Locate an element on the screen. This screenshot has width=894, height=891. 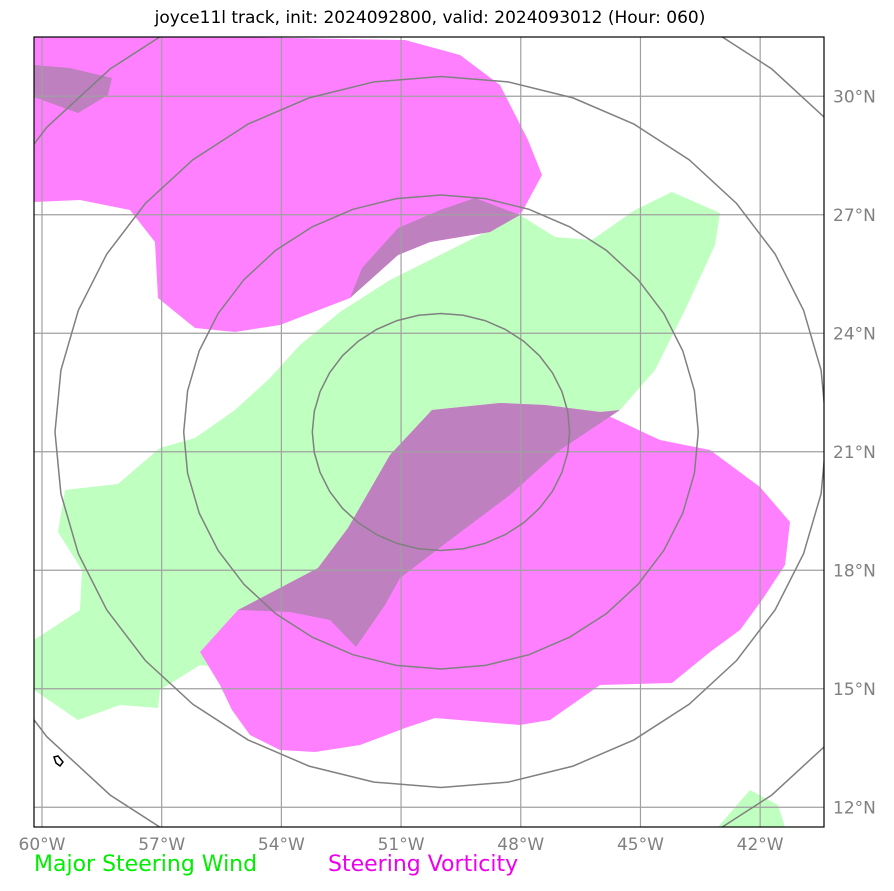
overlap-region-north is located at coordinates (435, 248).